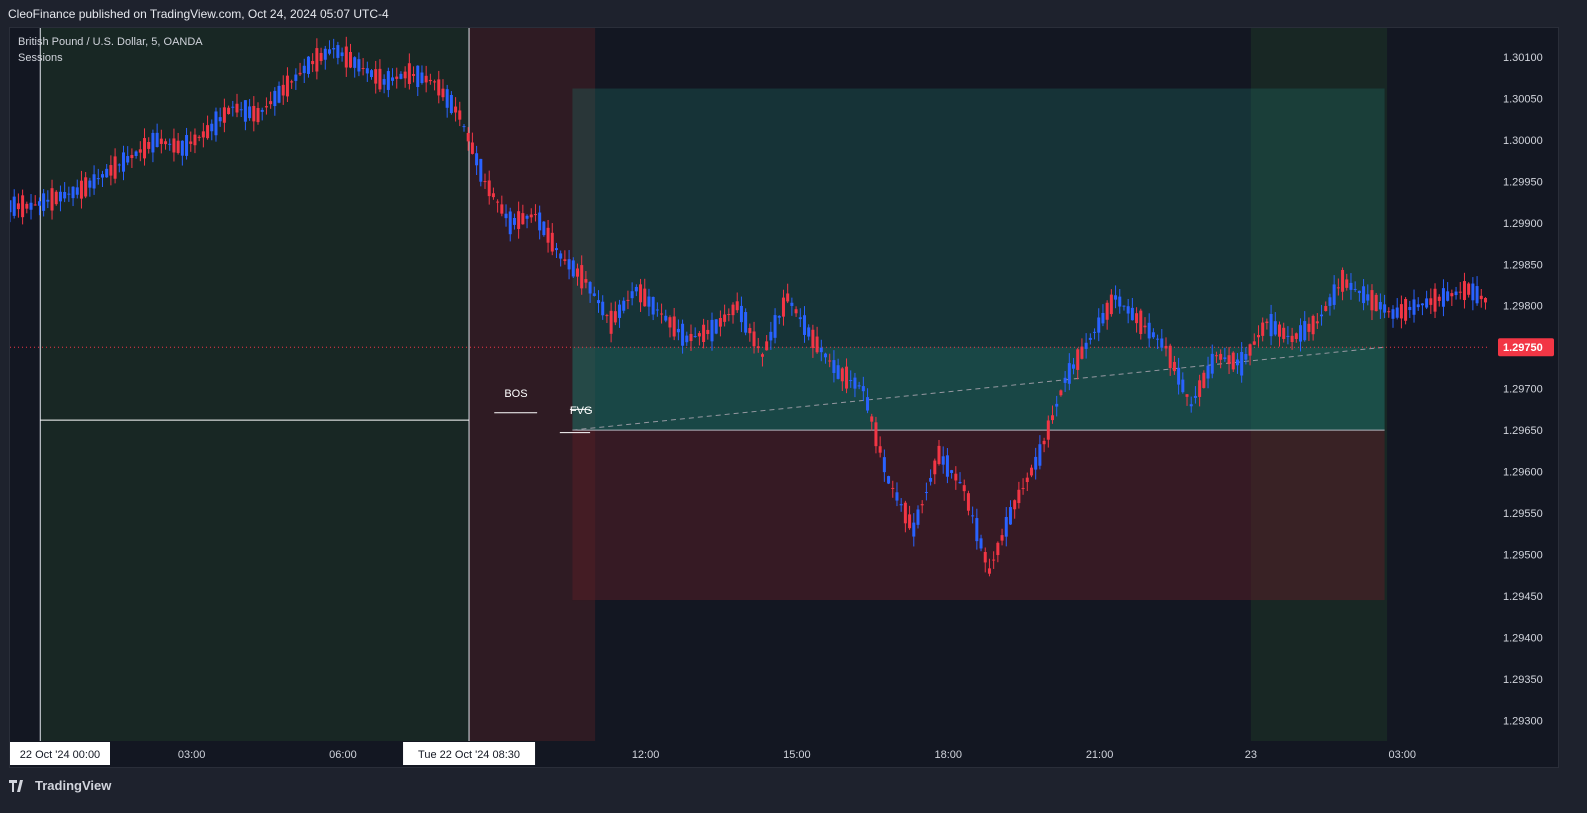 The height and width of the screenshot is (813, 1587). I want to click on session-london, so click(532, 384).